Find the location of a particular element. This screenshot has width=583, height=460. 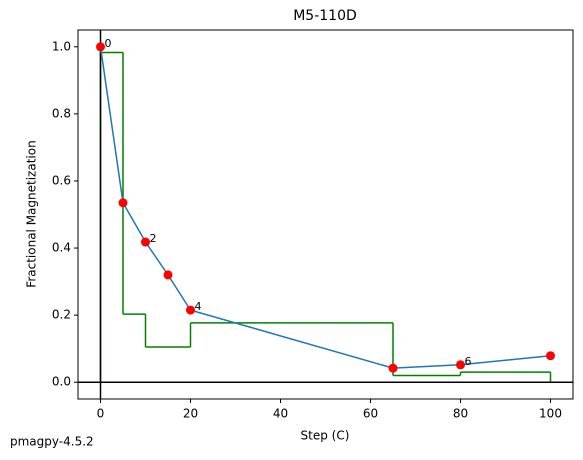

x-tick-label: 40 is located at coordinates (280, 414).